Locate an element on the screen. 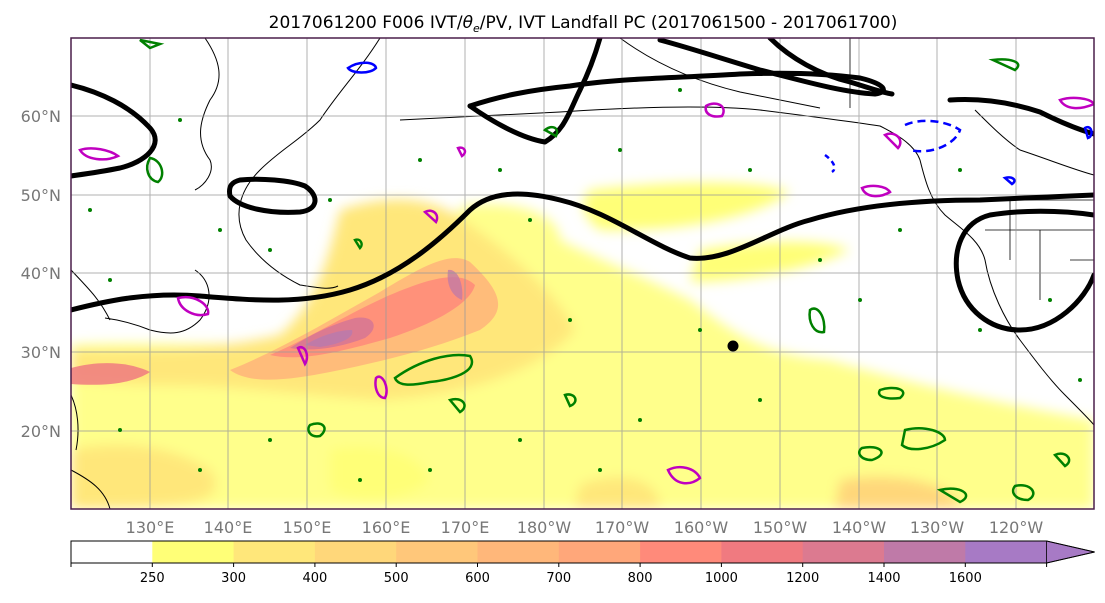 The width and height of the screenshot is (1105, 603). colorbar-level-label: 1400 is located at coordinates (883, 578).